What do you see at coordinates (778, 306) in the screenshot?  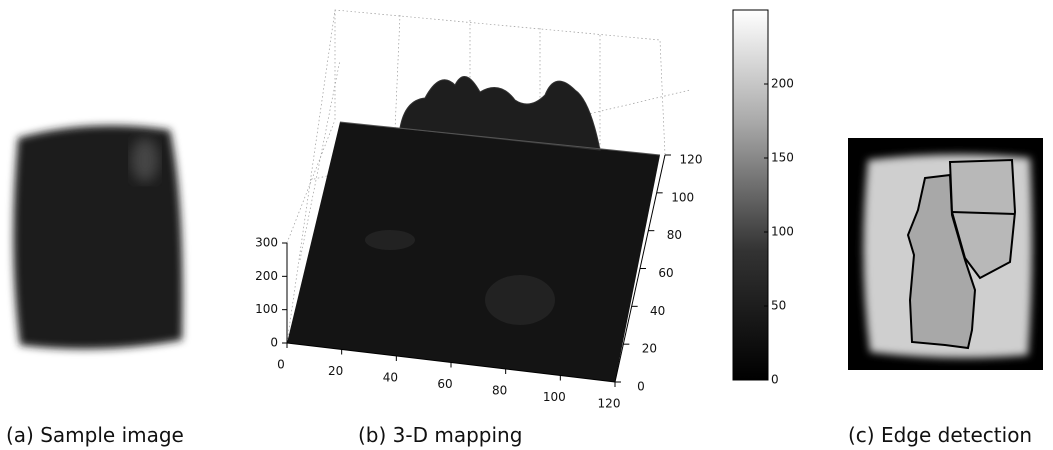 I see `tick-label: 50` at bounding box center [778, 306].